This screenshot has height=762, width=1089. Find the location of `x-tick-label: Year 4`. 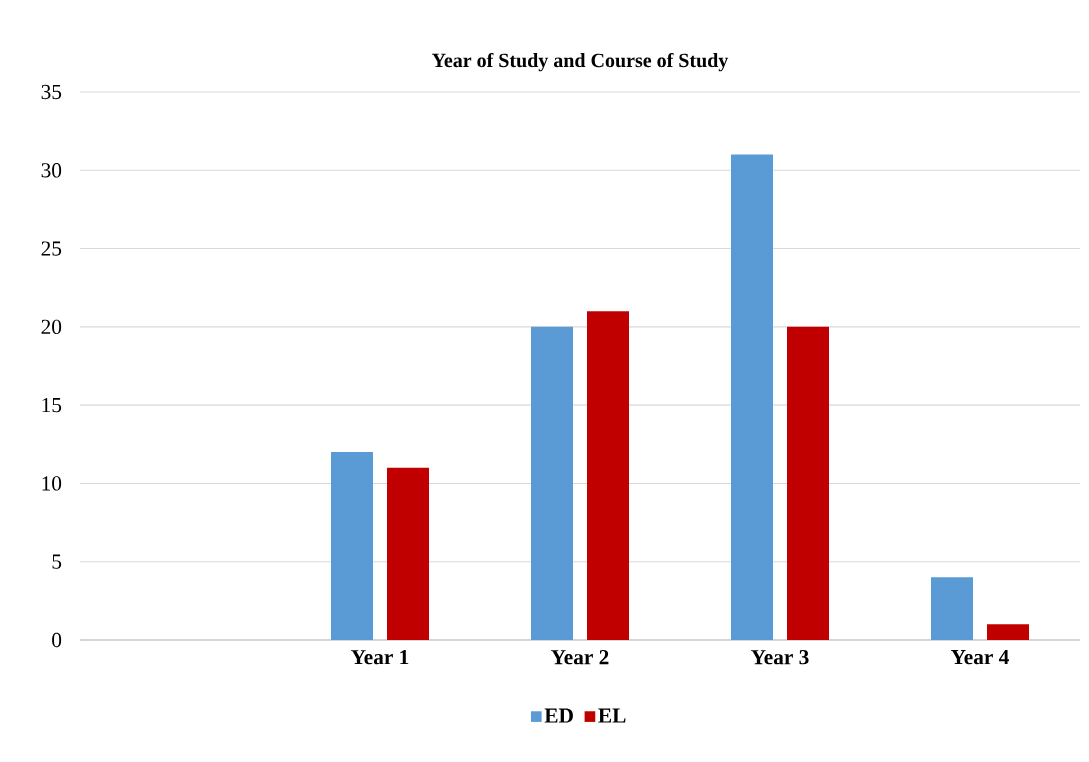

x-tick-label: Year 4 is located at coordinates (980, 657).